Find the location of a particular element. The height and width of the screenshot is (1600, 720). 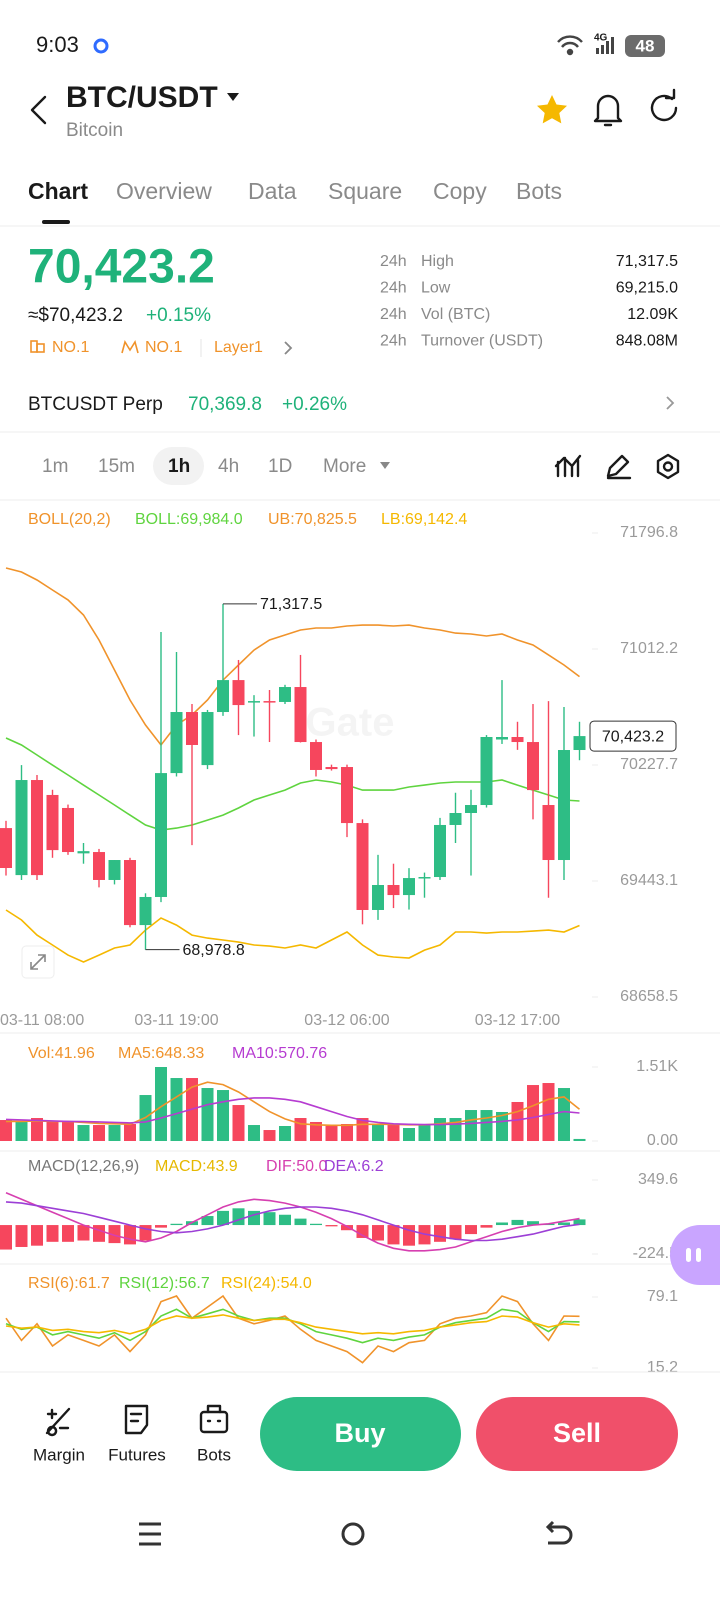

sell-button is located at coordinates (577, 1434).